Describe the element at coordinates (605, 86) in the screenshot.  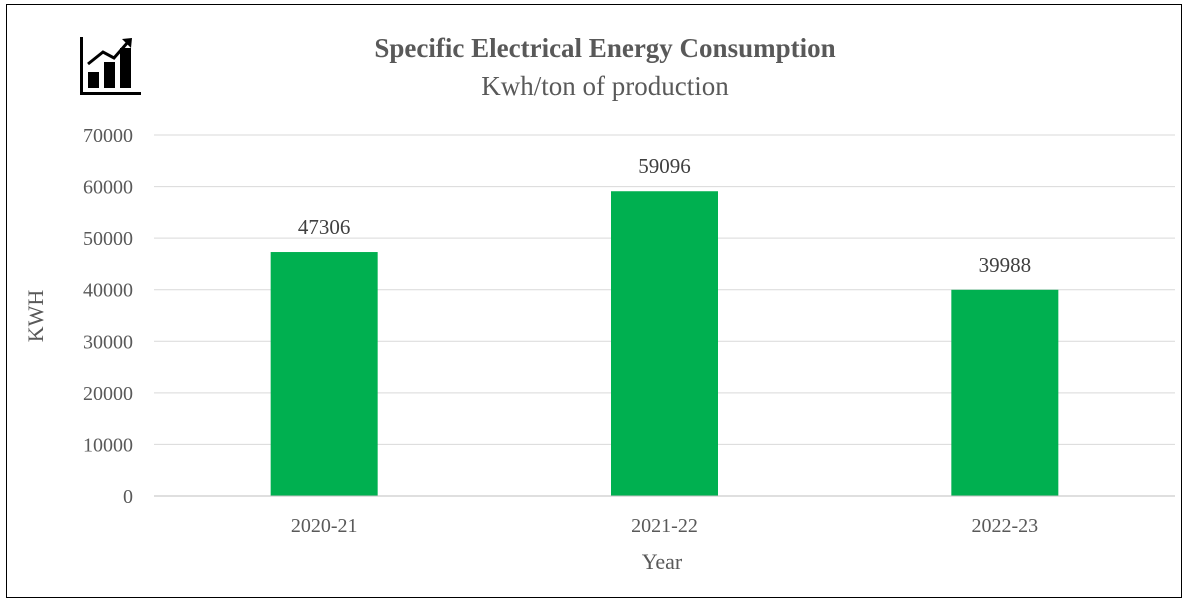
I see `chart-subtitle: Kwh/ton of production` at that location.